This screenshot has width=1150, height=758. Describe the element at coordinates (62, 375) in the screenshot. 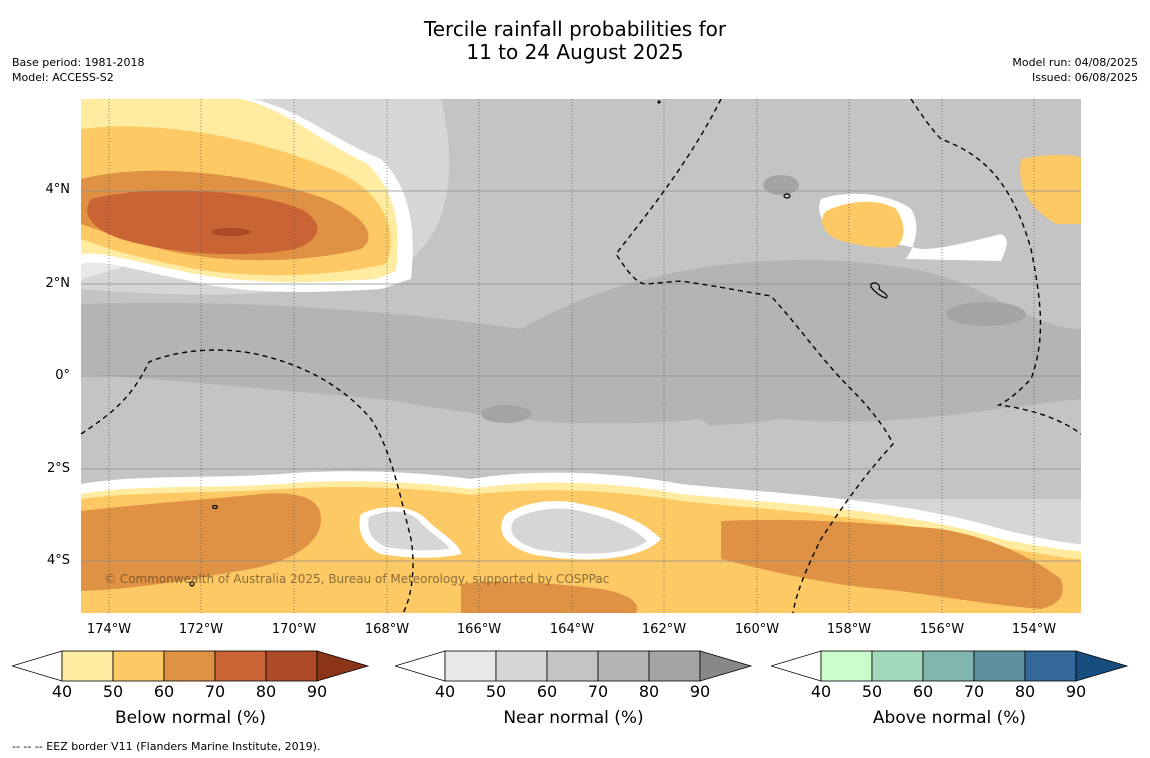

I see `lat-label-equator: 0°` at that location.